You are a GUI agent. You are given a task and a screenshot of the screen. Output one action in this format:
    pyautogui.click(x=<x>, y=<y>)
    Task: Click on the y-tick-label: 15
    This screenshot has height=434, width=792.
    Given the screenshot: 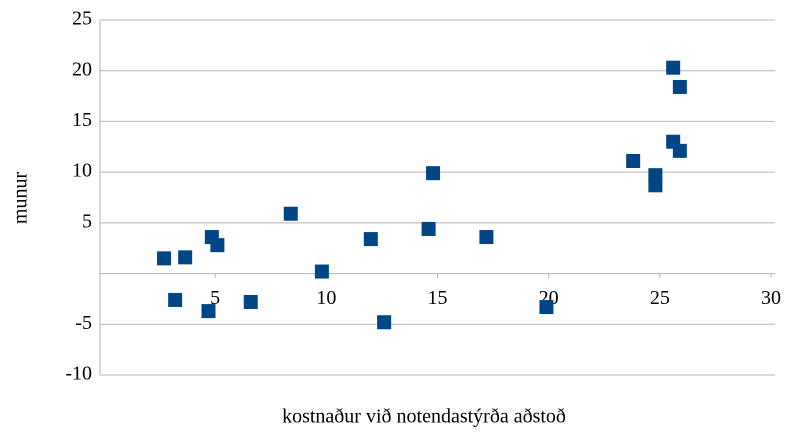 What is the action you would take?
    pyautogui.click(x=82, y=120)
    